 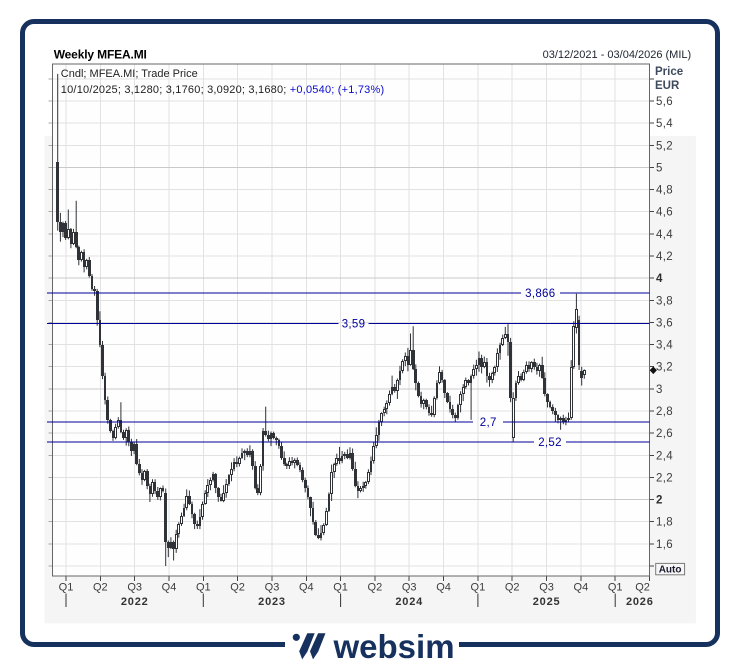 What do you see at coordinates (664, 323) in the screenshot?
I see `svg-text: 3,6` at bounding box center [664, 323].